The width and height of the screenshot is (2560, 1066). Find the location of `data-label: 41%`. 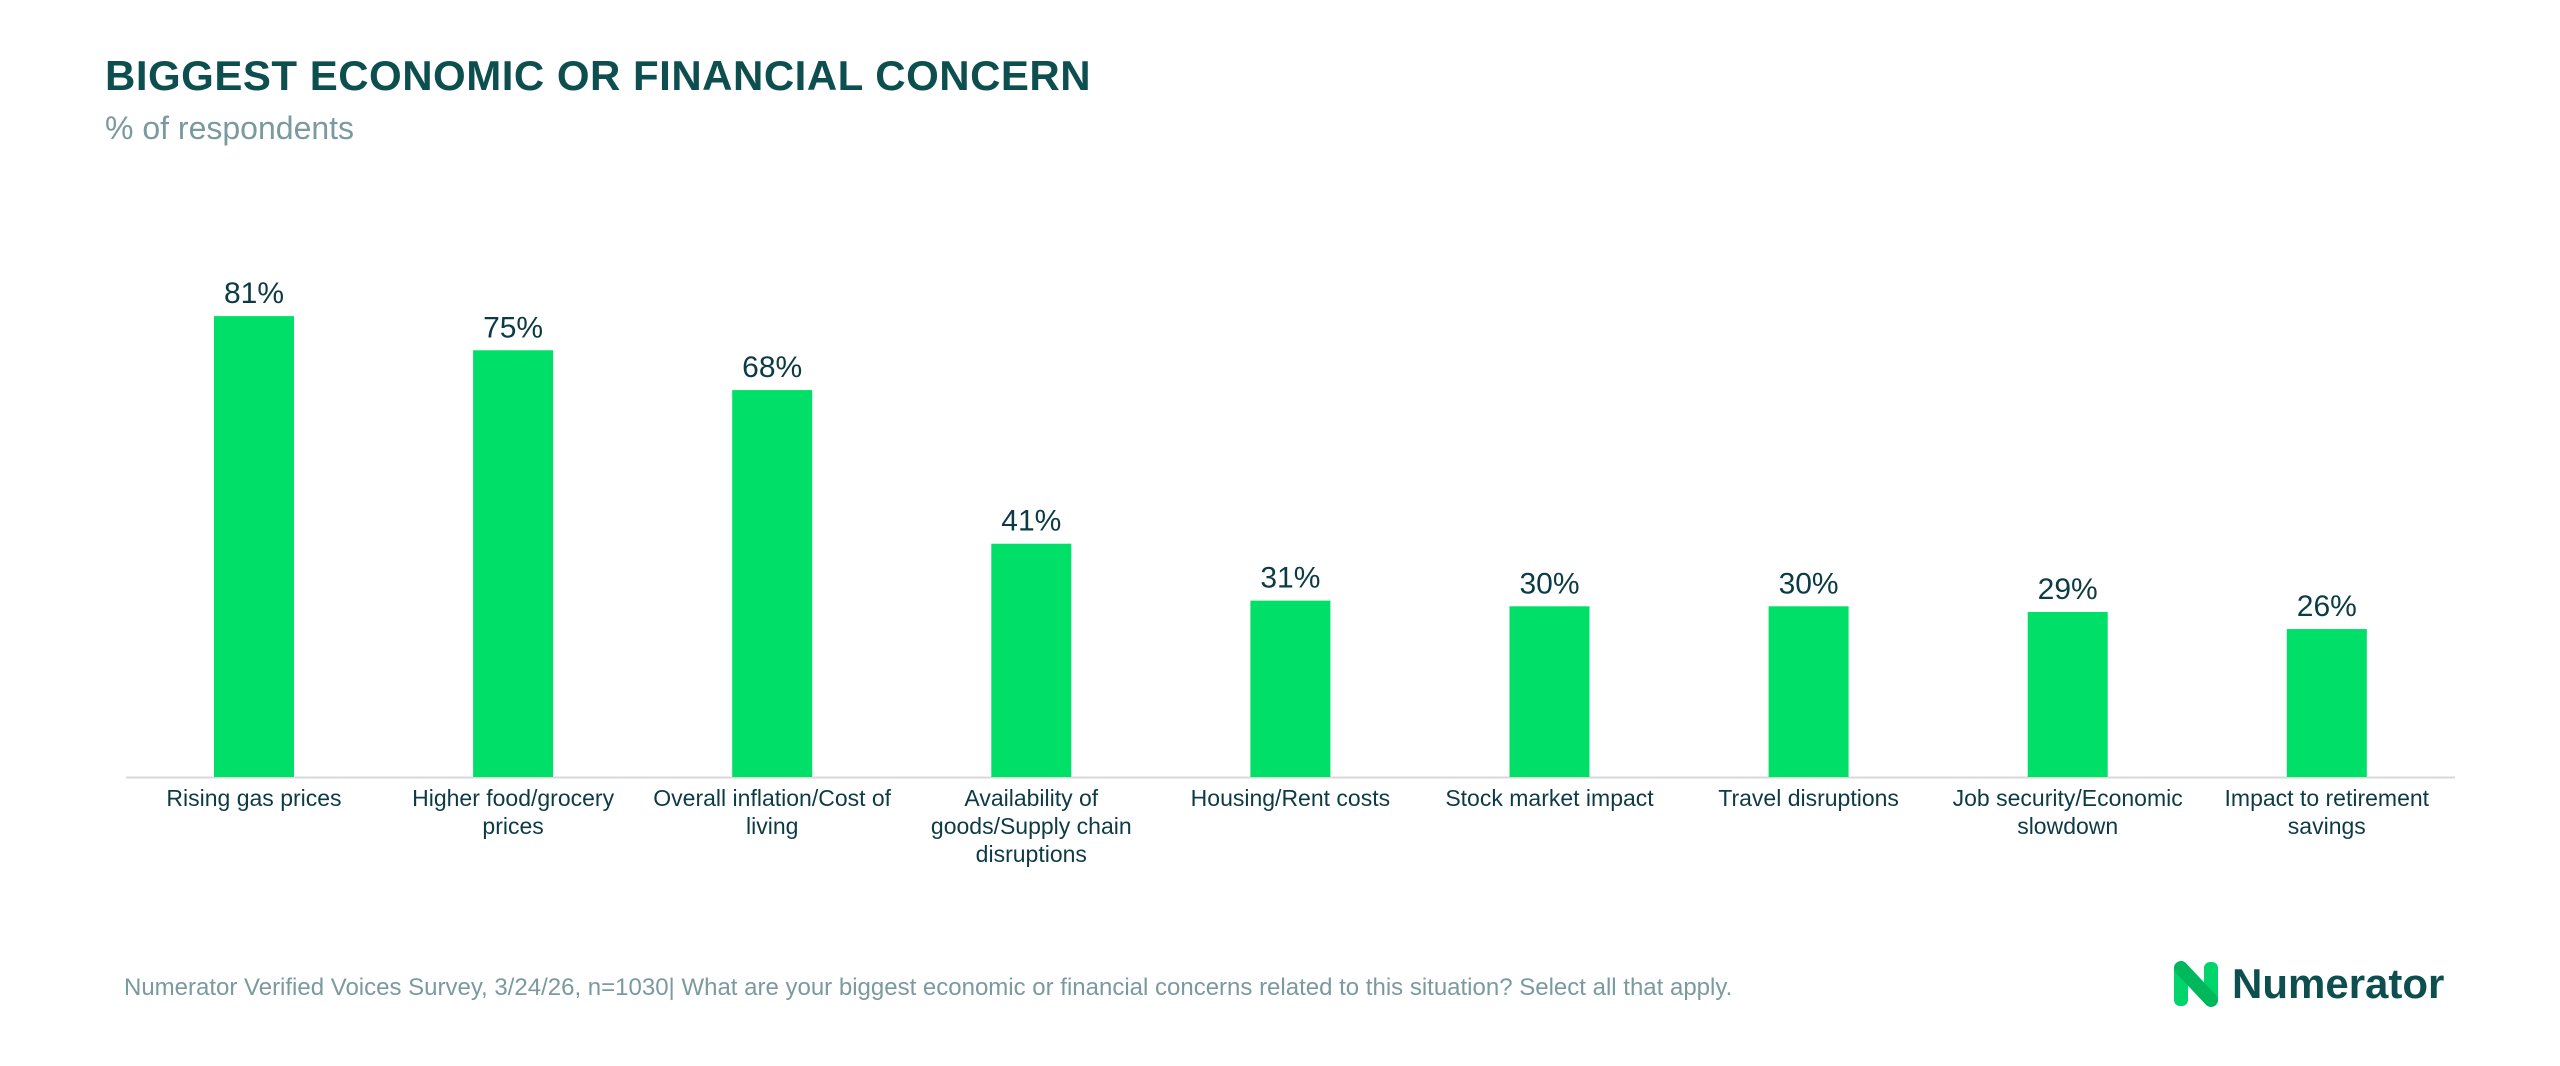

data-label: 41% is located at coordinates (1031, 521).